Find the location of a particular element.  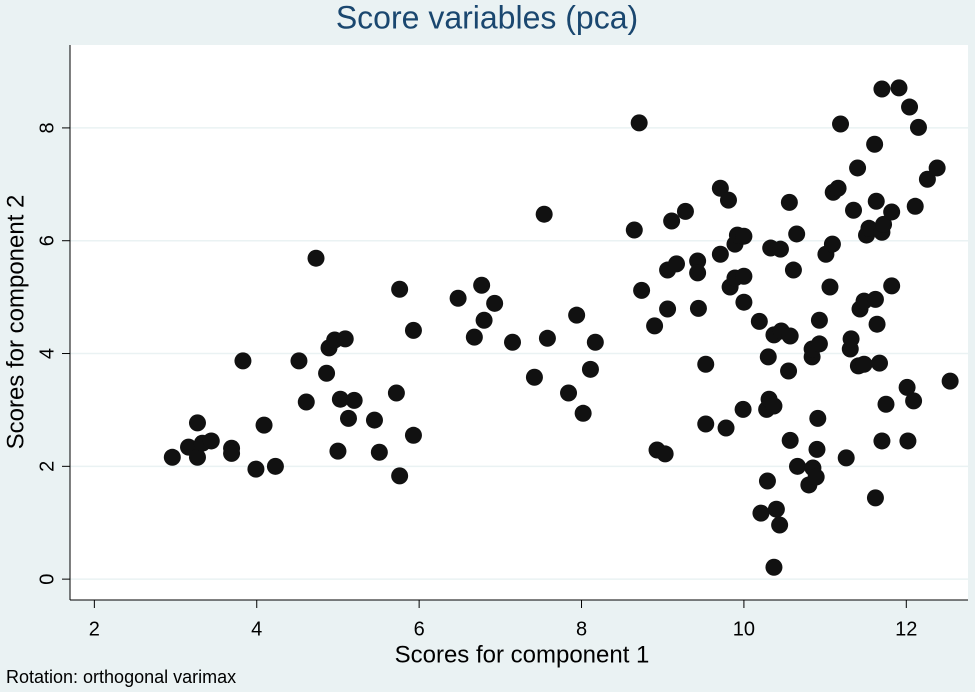

y-axis-title: Scores for component 2 is located at coordinates (15, 322).